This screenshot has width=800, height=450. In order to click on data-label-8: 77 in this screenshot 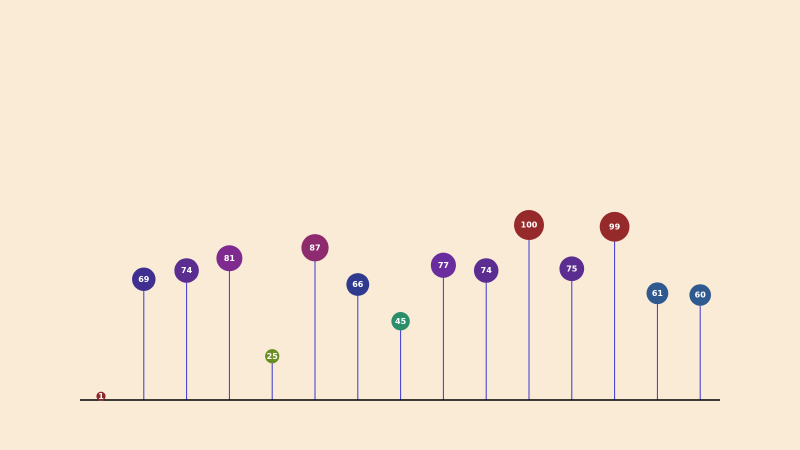, I will do `click(443, 265)`.